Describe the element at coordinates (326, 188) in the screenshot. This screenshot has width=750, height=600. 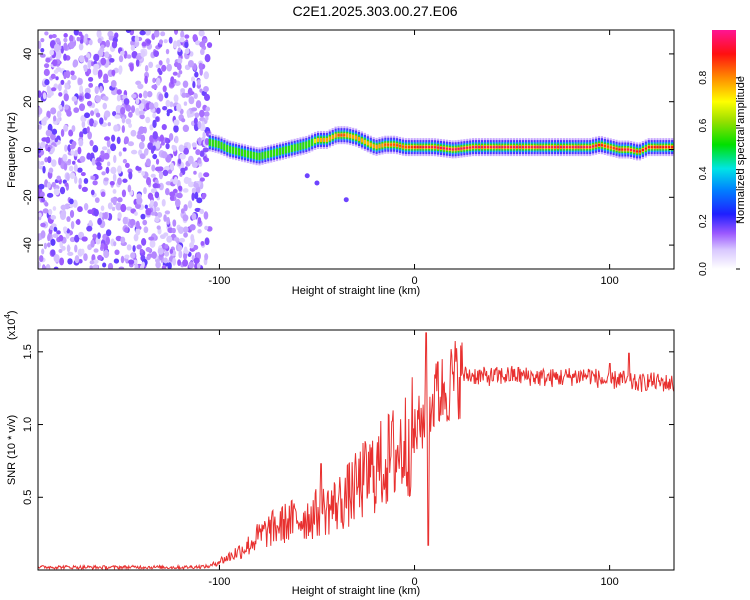
I see `spectrogram-stray-points` at that location.